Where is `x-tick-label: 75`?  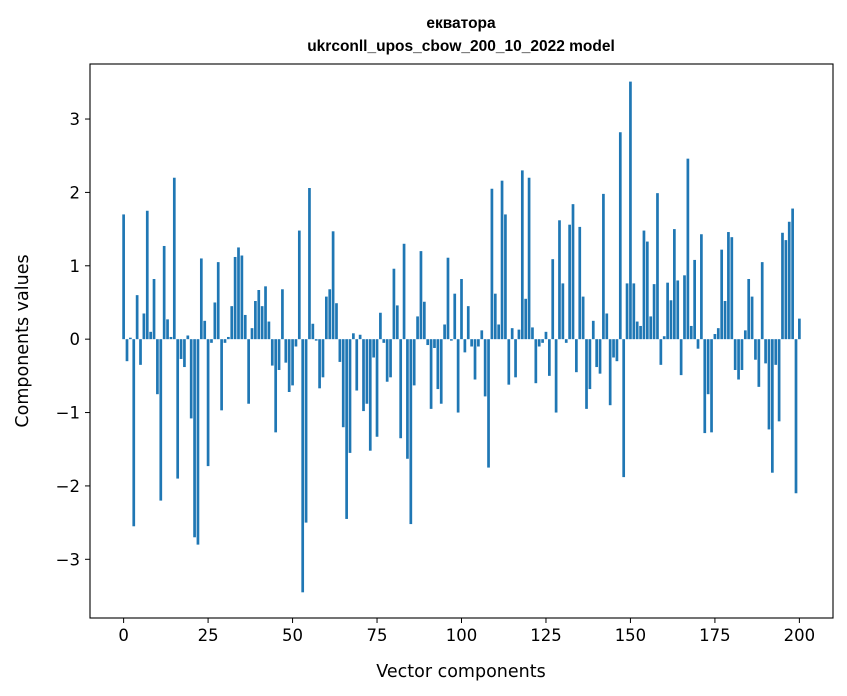
x-tick-label: 75 is located at coordinates (377, 635).